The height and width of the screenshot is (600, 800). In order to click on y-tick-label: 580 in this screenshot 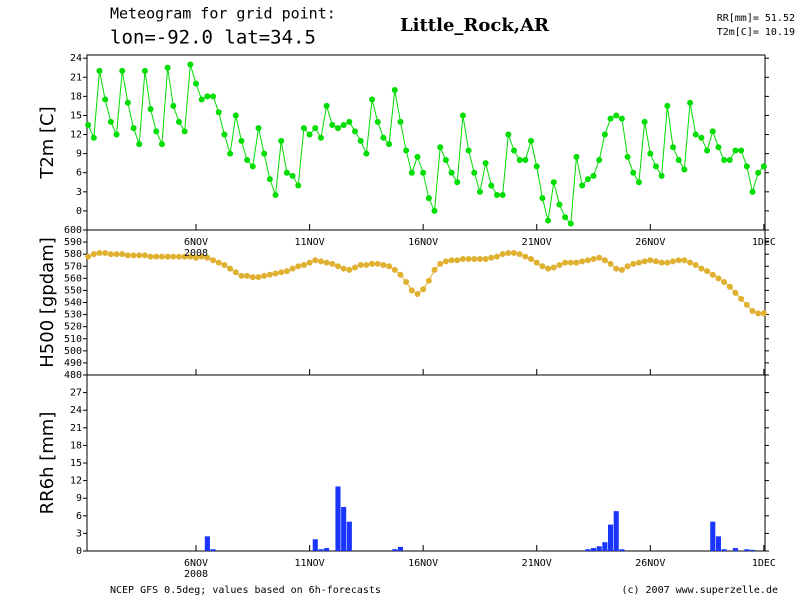, I will do `click(73, 254)`.